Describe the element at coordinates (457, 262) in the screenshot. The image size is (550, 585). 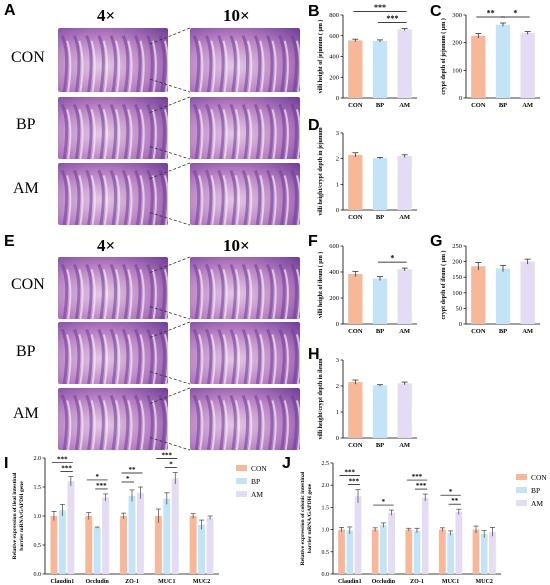
I see `chart-g-y-tick-label: 200` at that location.